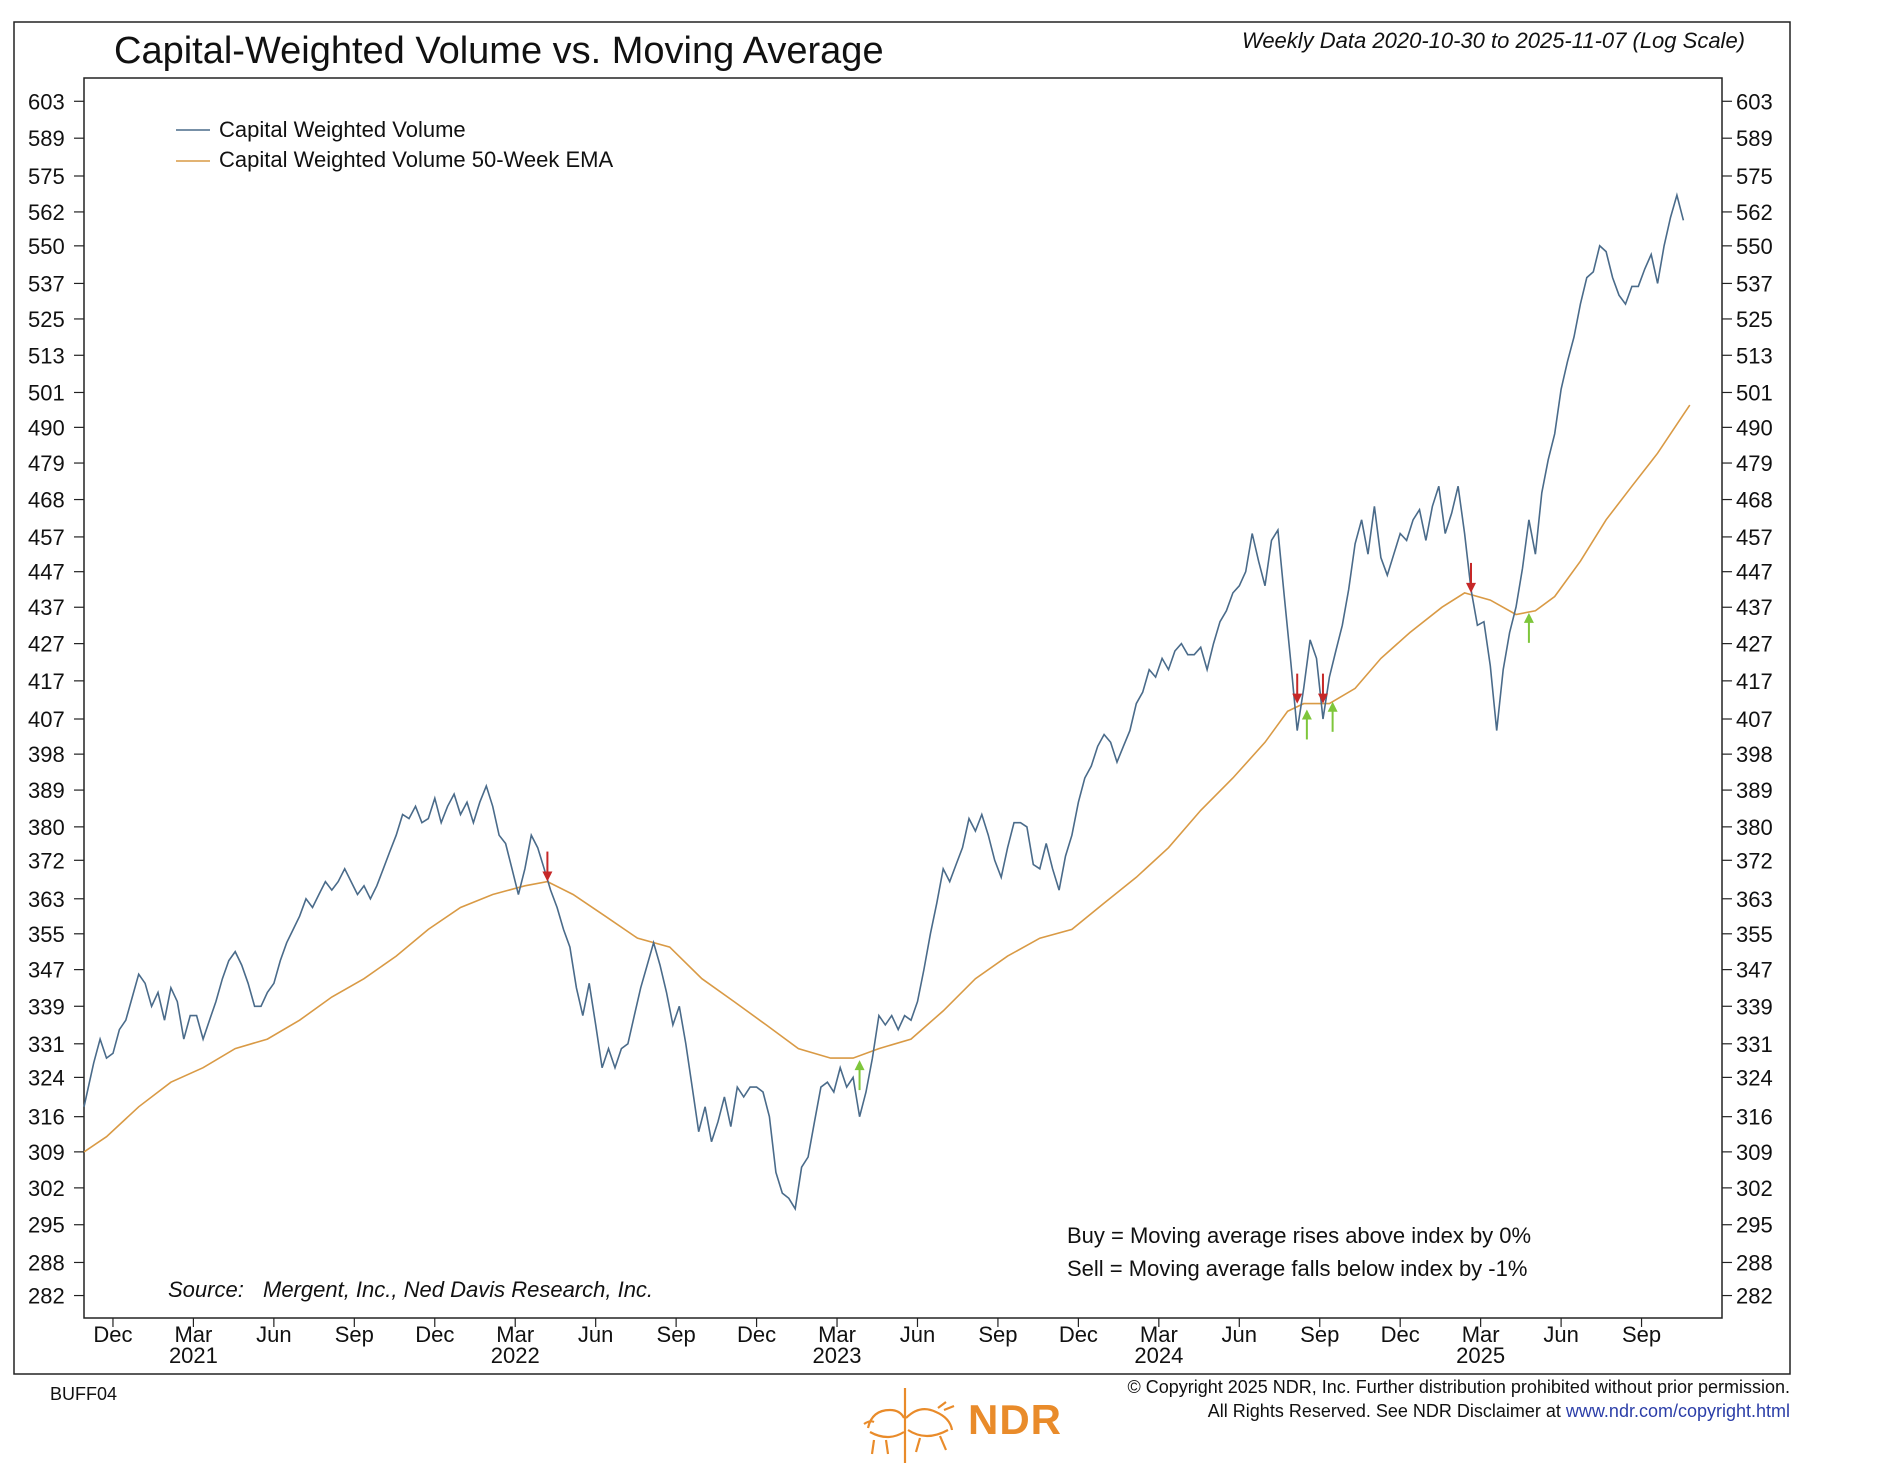 The image size is (1895, 1478). I want to click on x-year-label: 2024, so click(1158, 1355).